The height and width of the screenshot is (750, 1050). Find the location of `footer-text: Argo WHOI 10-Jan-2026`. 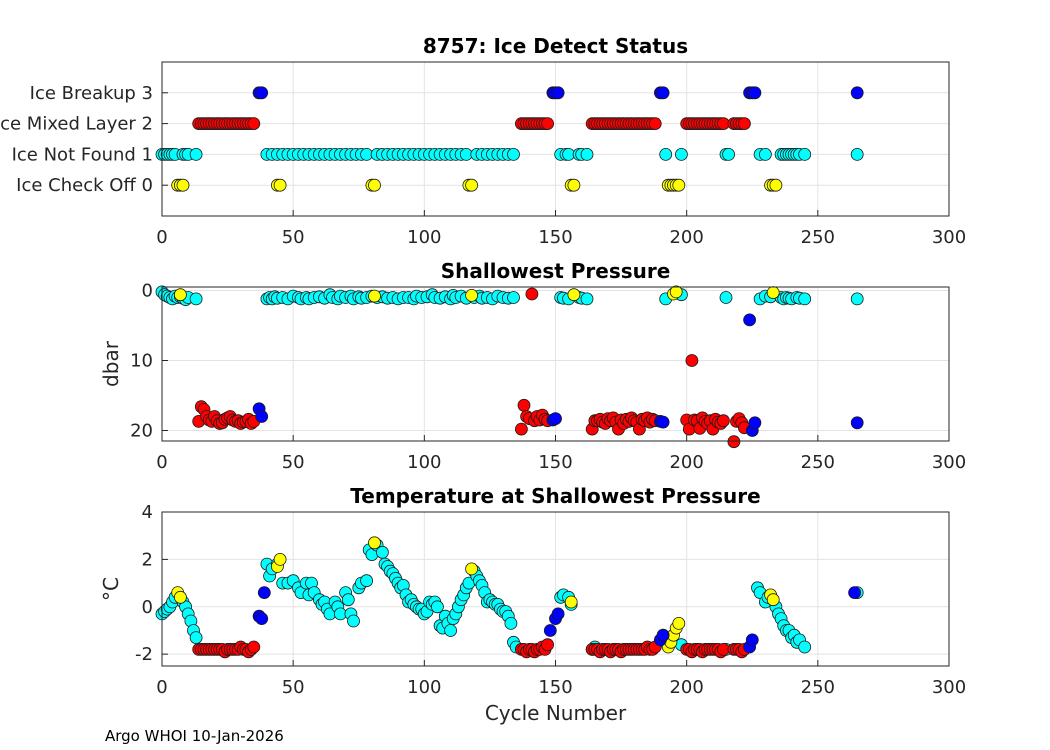

footer-text: Argo WHOI 10-Jan-2026 is located at coordinates (194, 736).